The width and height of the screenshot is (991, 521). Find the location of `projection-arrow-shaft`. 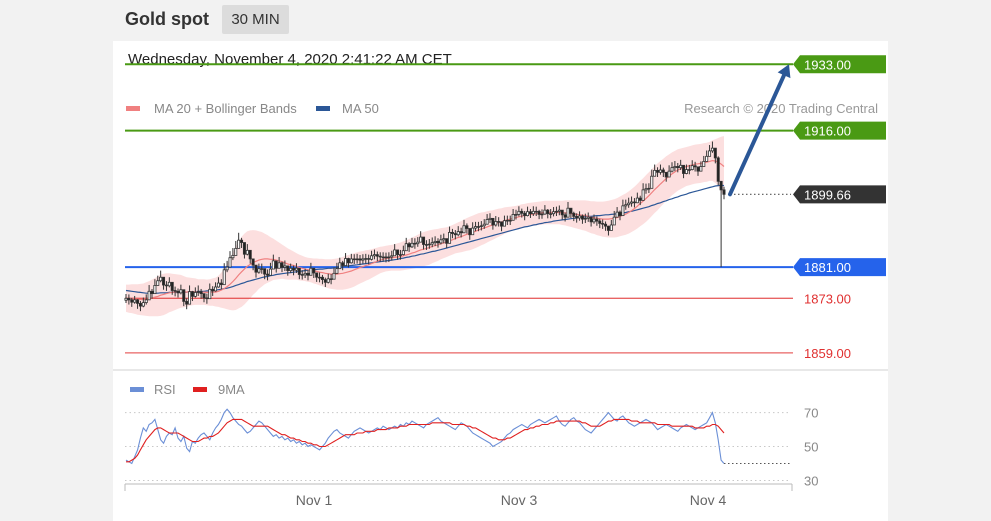

projection-arrow-shaft is located at coordinates (757, 135).